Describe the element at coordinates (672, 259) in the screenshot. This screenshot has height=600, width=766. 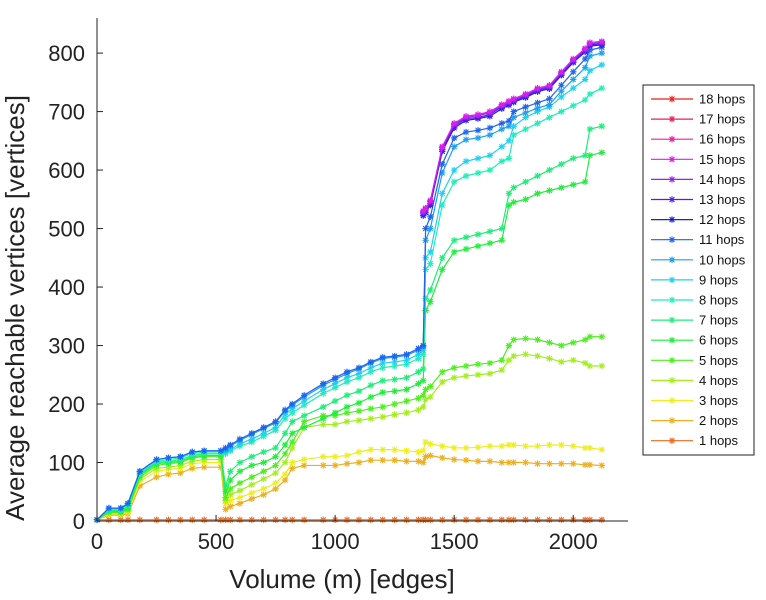
I see `legend-marker` at that location.